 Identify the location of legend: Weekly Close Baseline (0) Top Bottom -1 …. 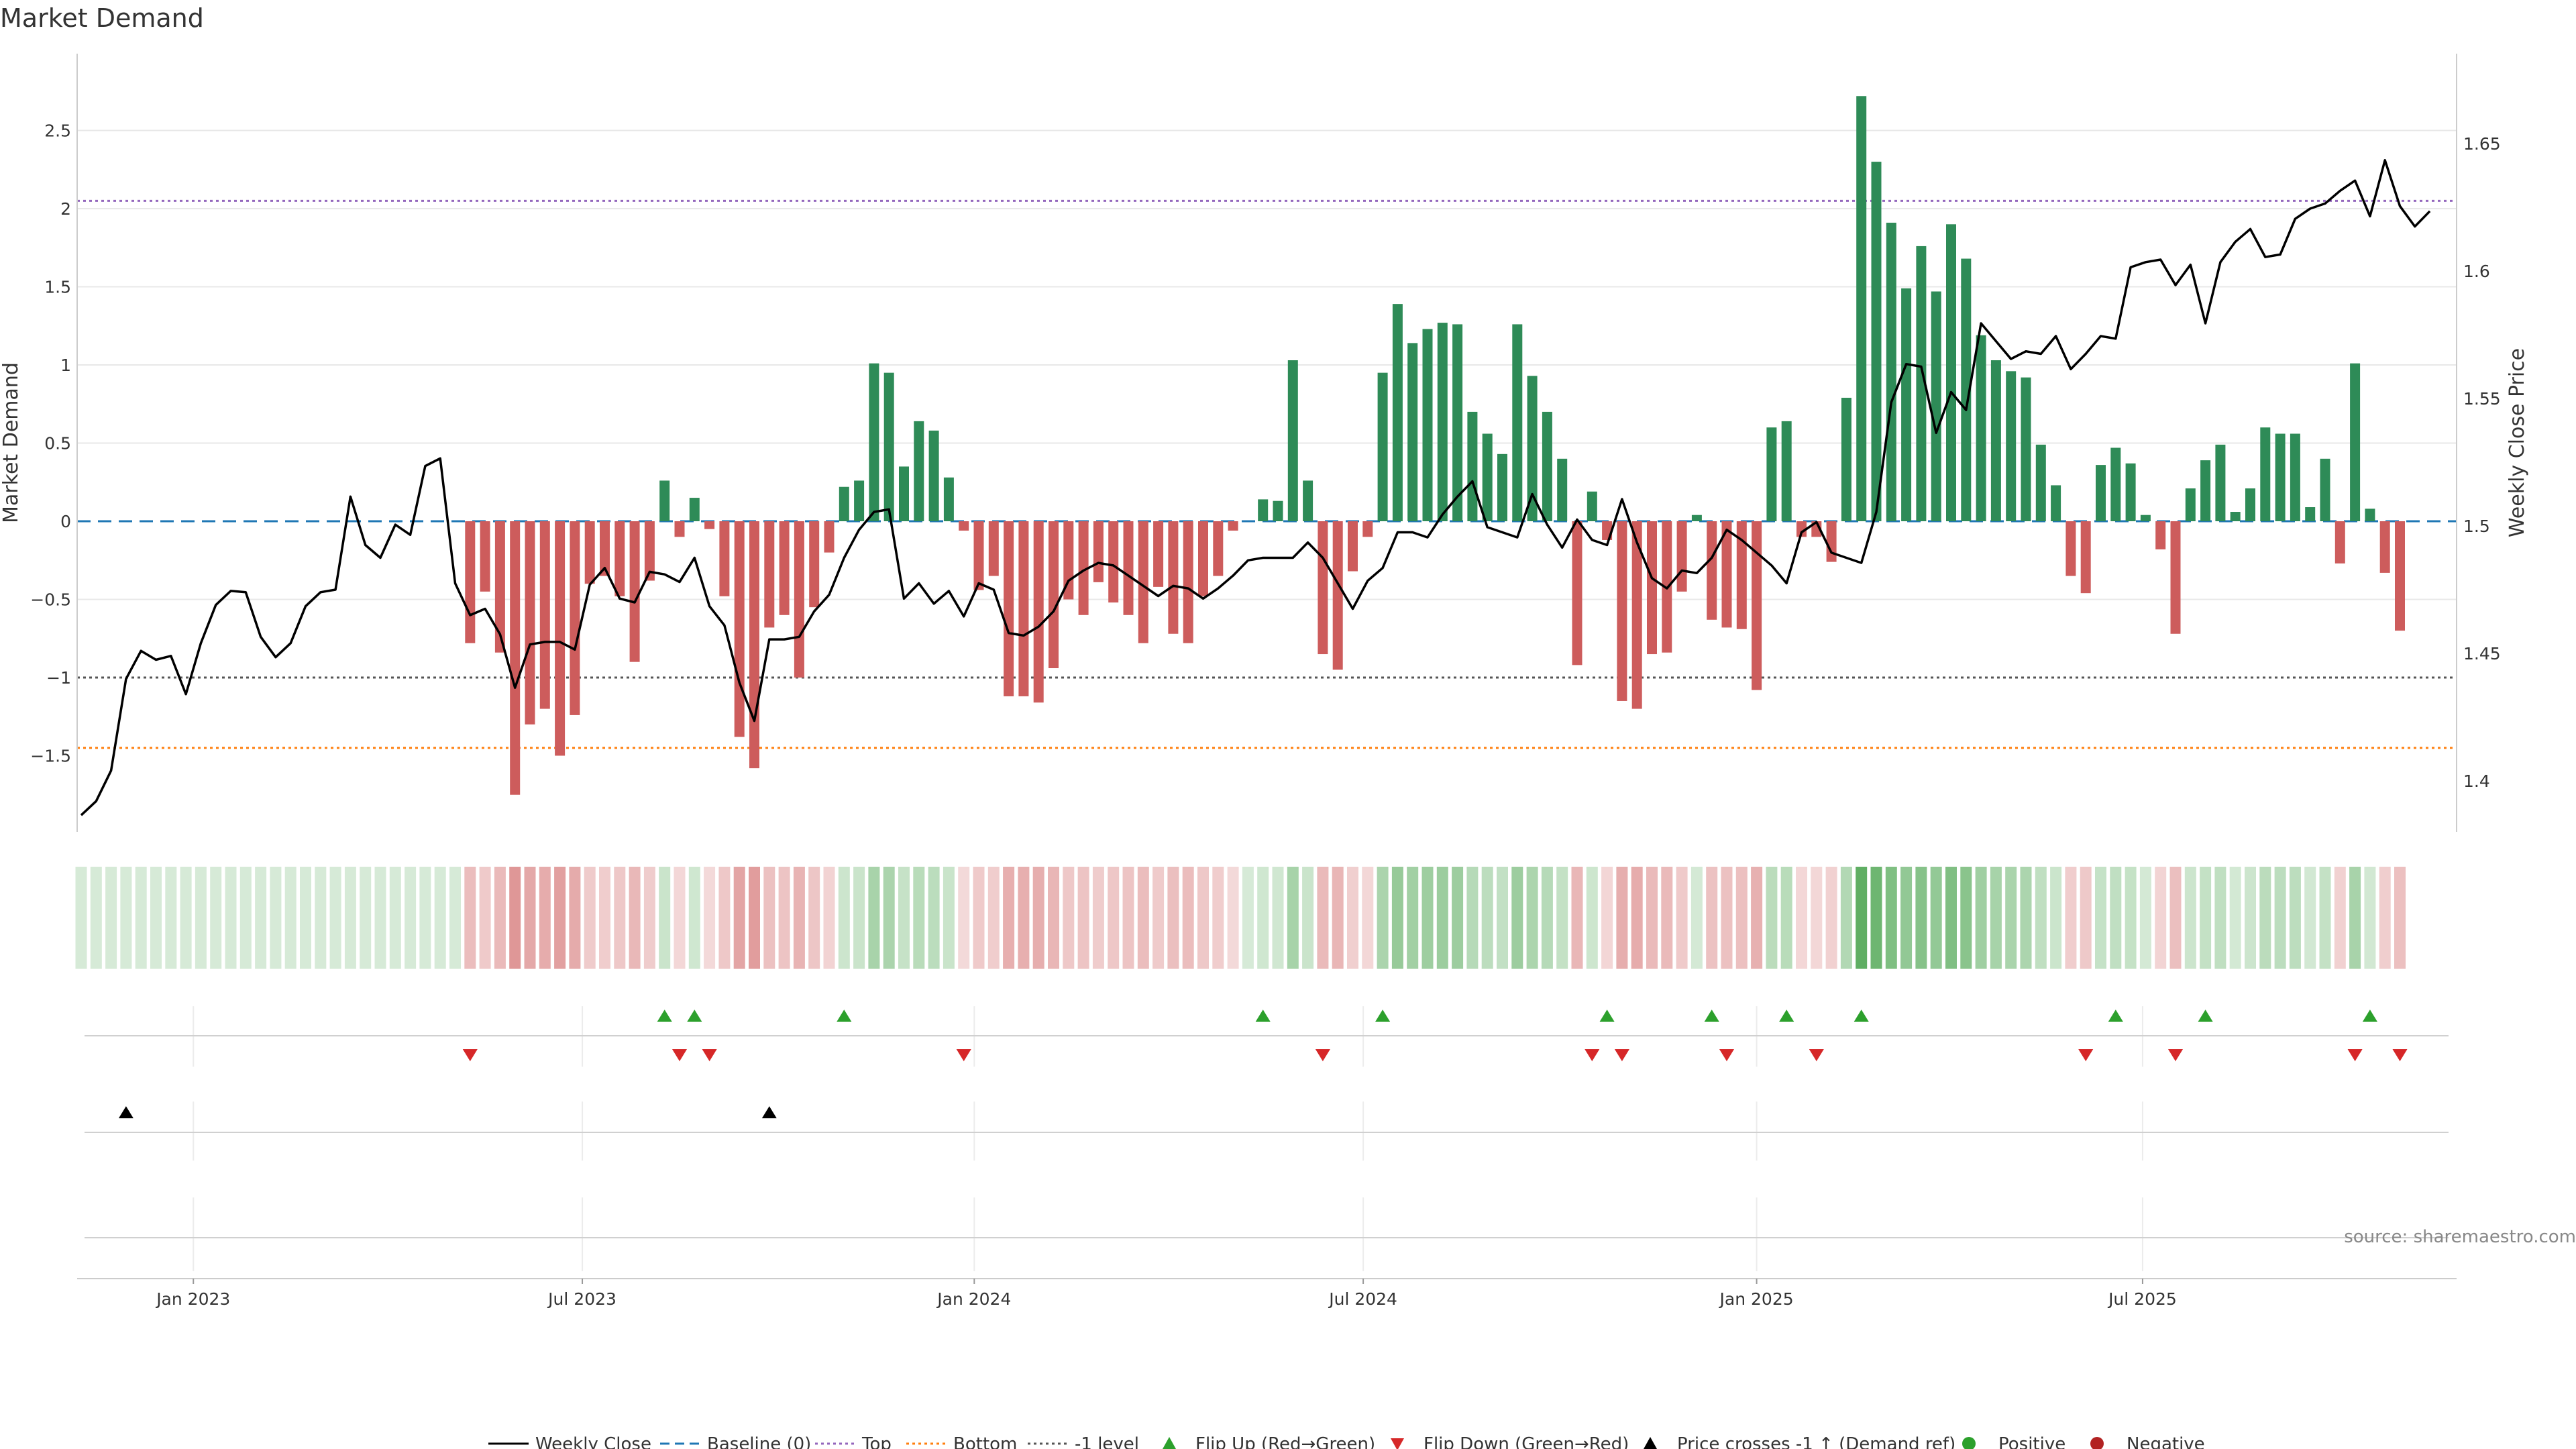
(1346, 1441).